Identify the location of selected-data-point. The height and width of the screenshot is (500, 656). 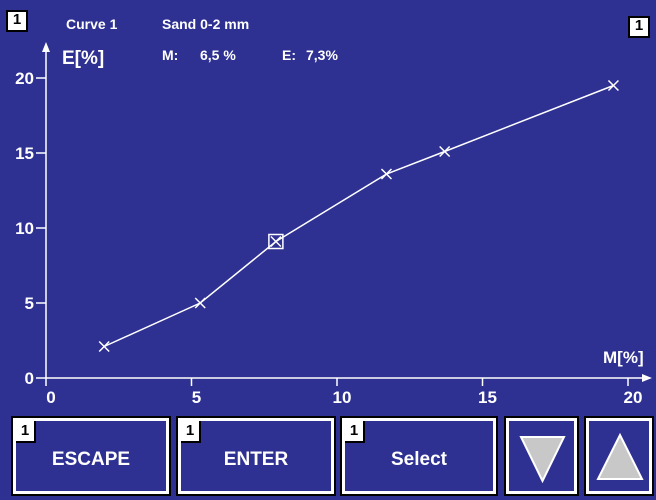
(276, 241).